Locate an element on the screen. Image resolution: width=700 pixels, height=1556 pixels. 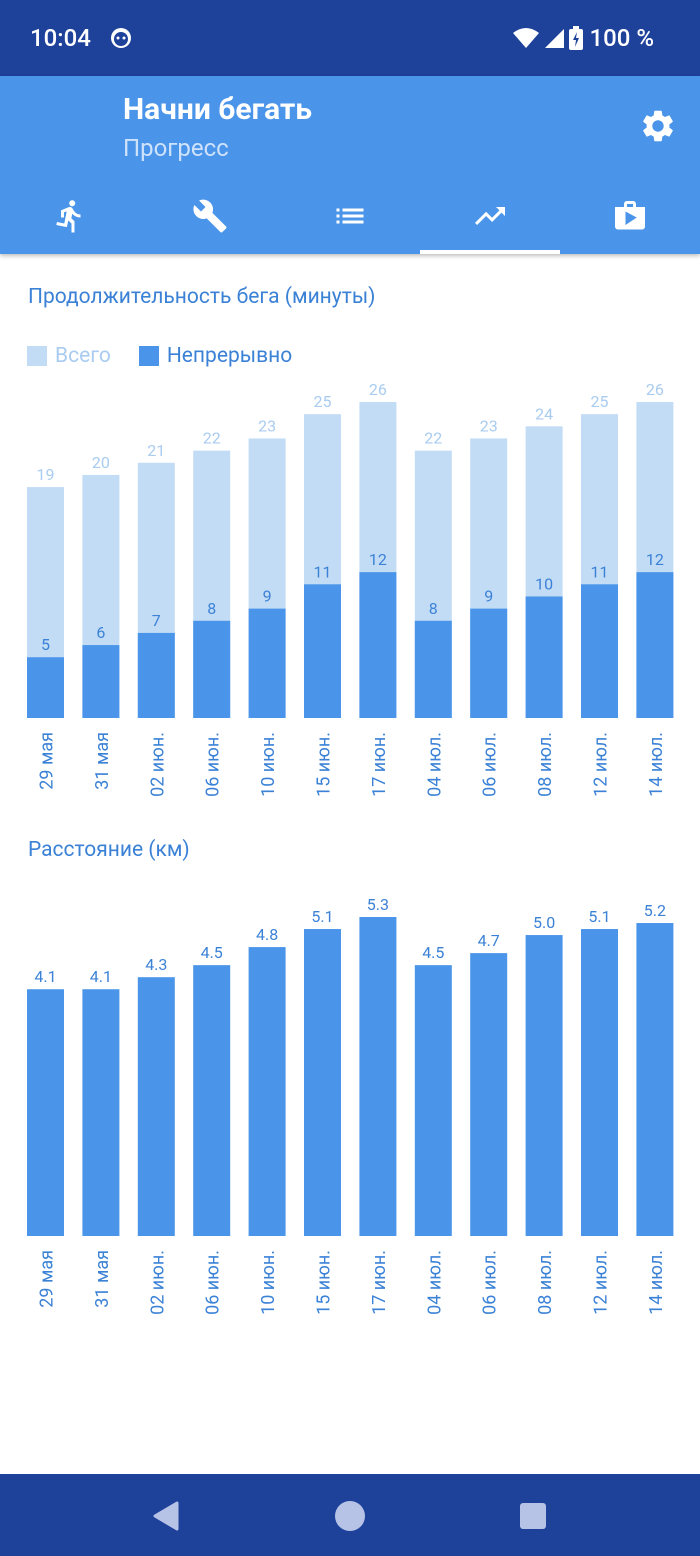
nav-back-button is located at coordinates (166, 1516).